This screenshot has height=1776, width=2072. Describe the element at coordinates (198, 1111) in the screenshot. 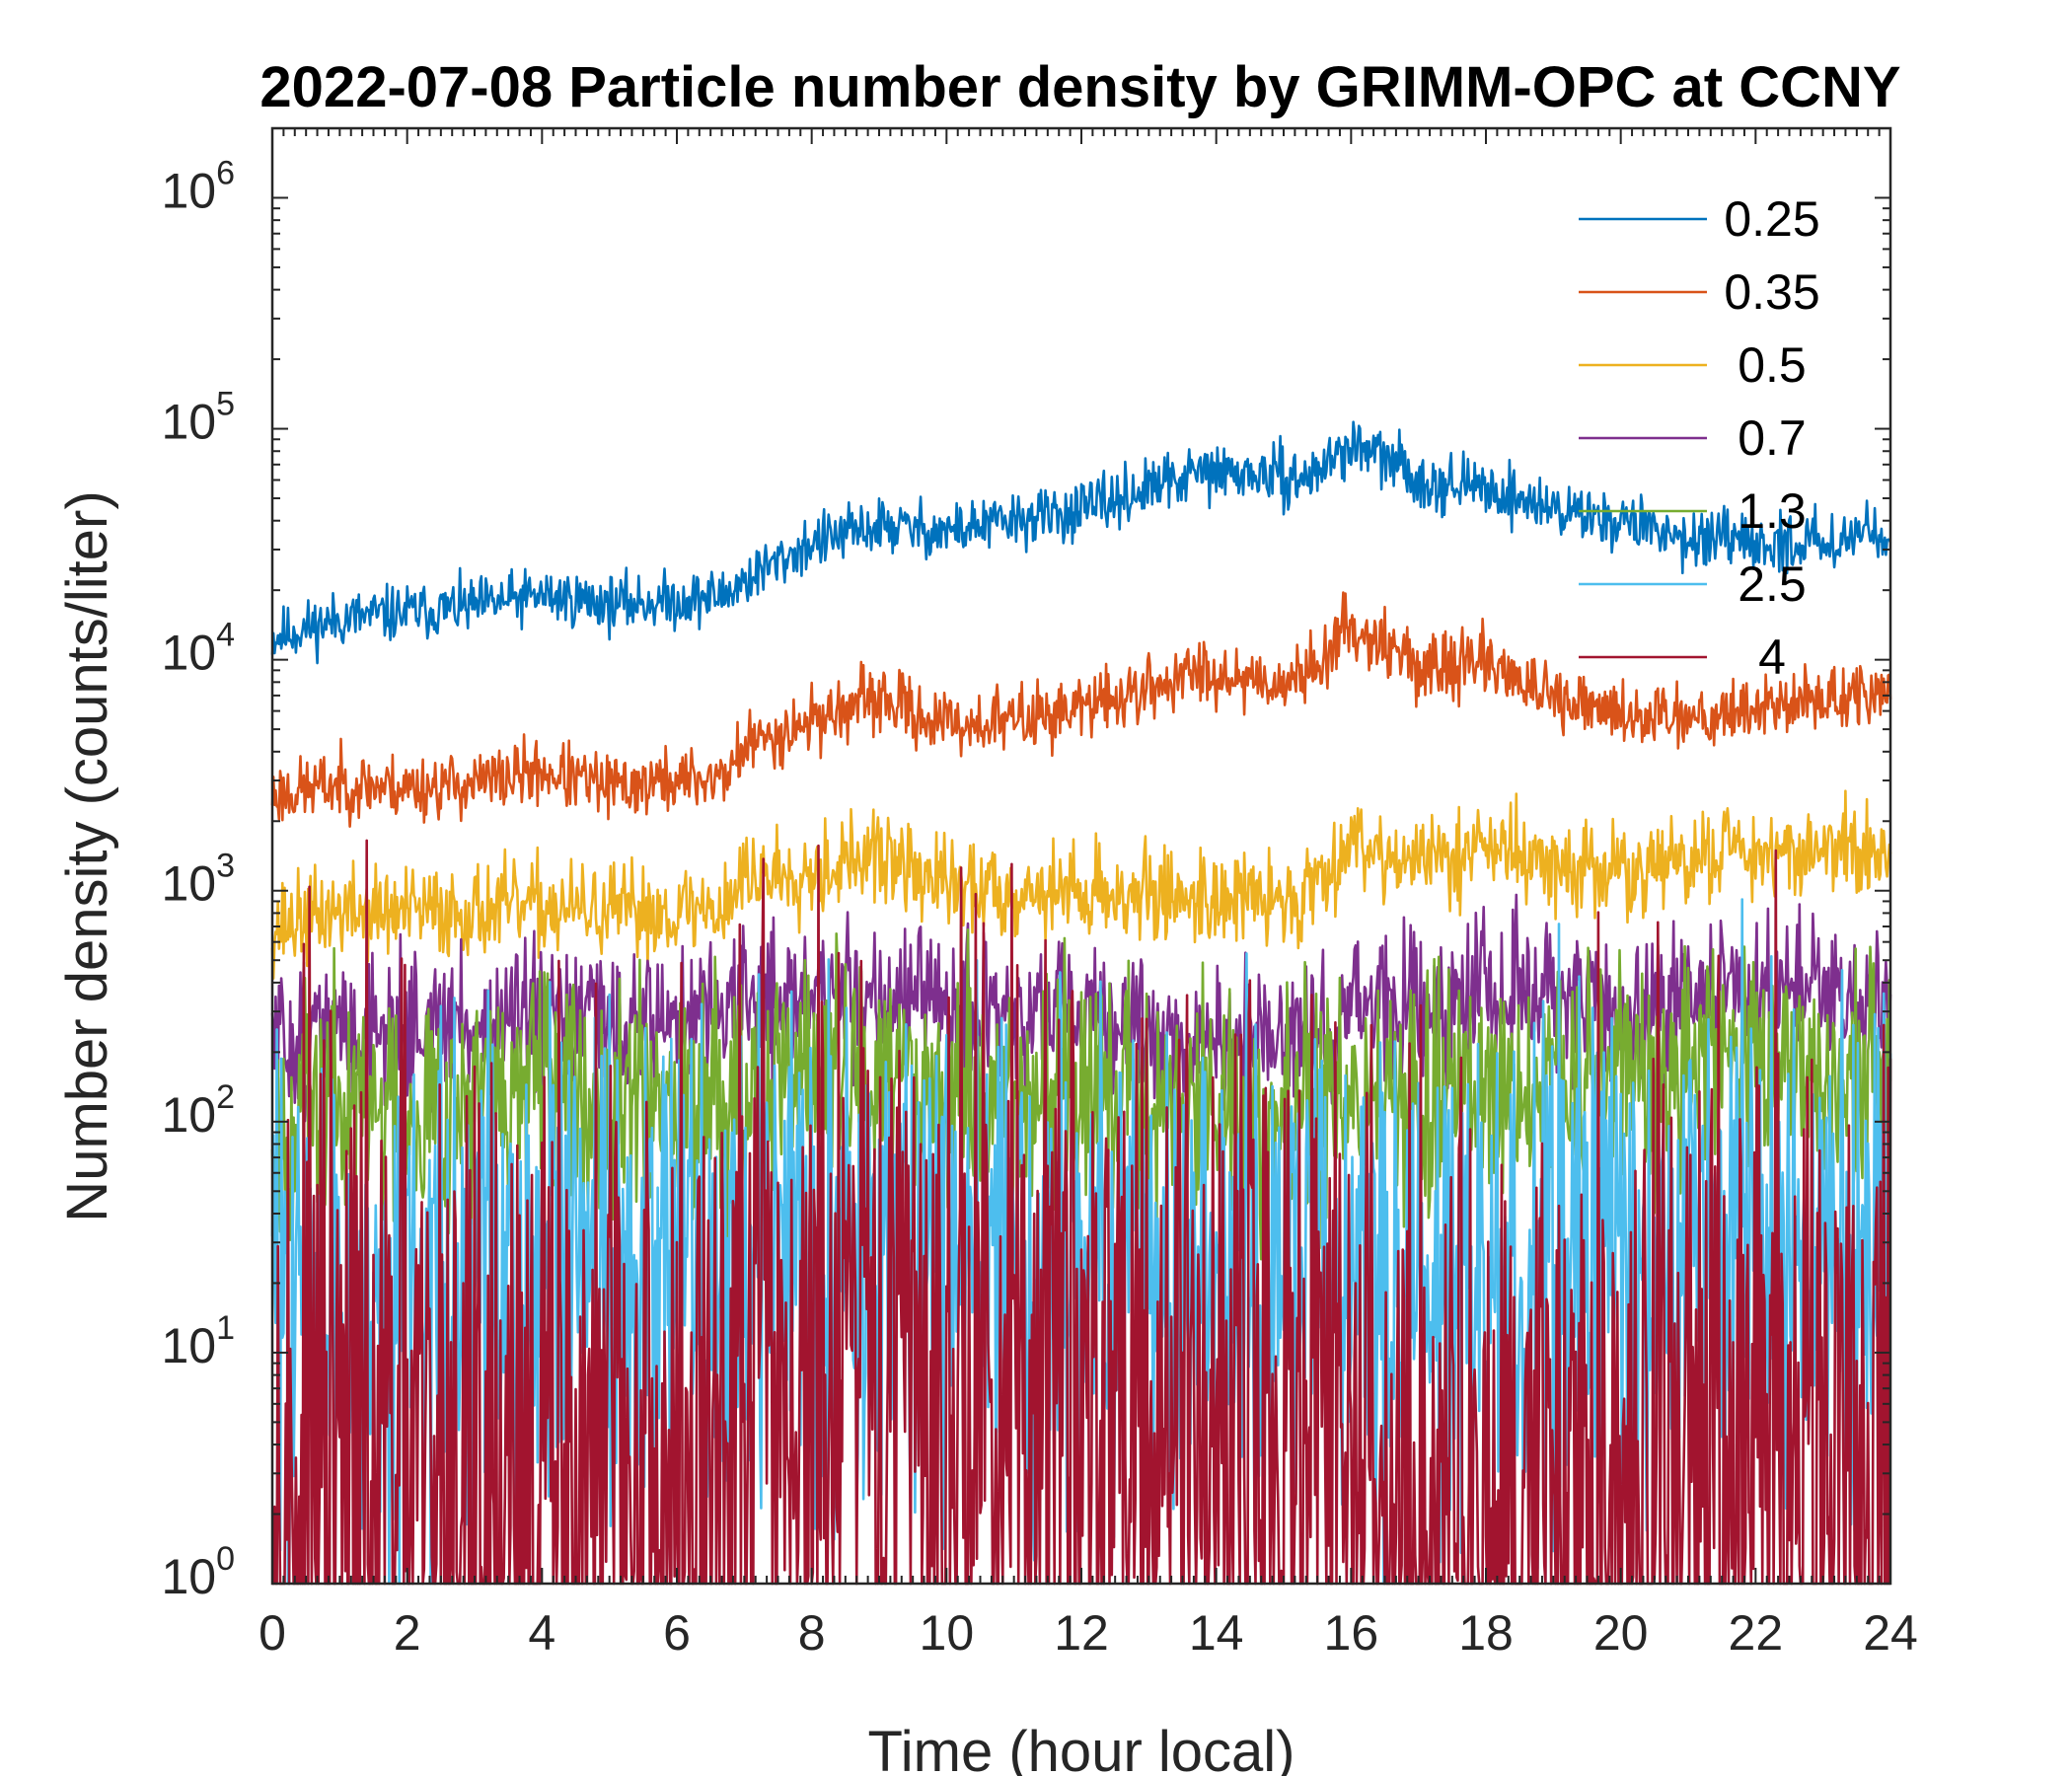

I see `y-tick-label: 10²` at that location.